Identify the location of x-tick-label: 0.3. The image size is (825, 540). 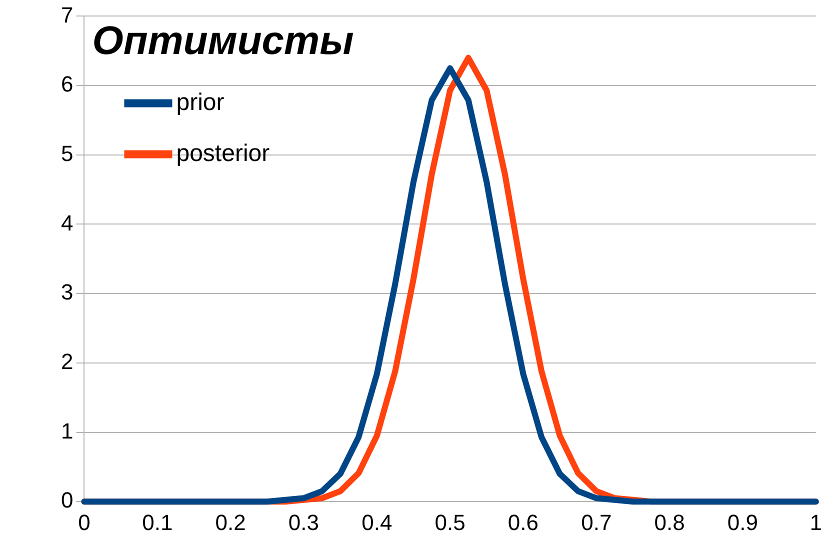
(304, 522).